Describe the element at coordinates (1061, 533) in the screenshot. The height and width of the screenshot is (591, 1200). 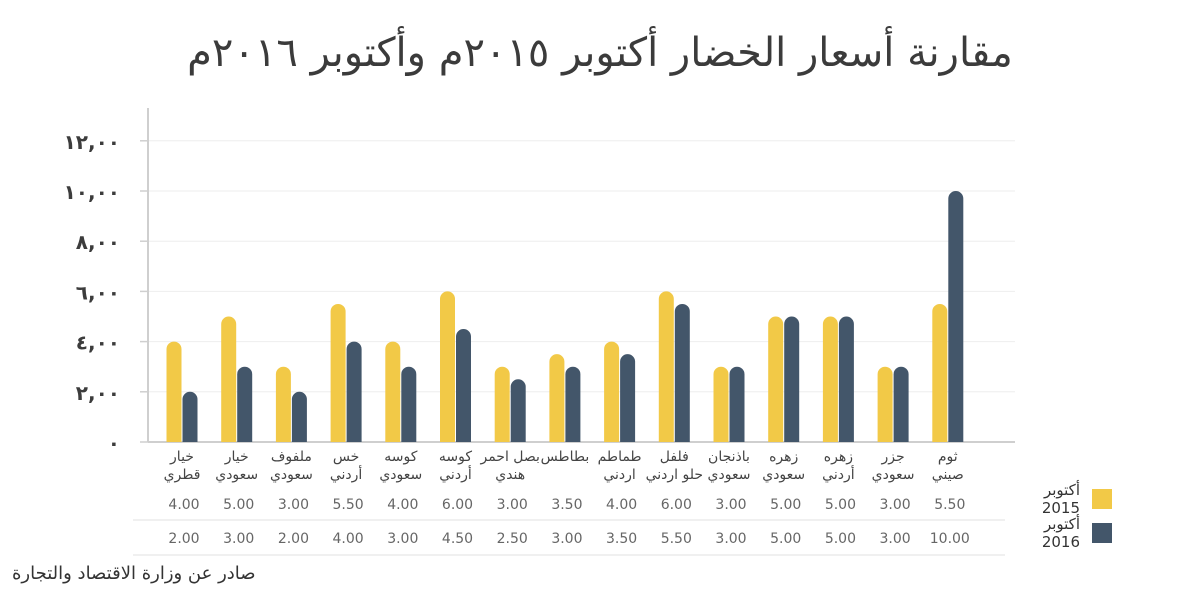
I see `legend-item-2016: أكتوبر 2016` at that location.